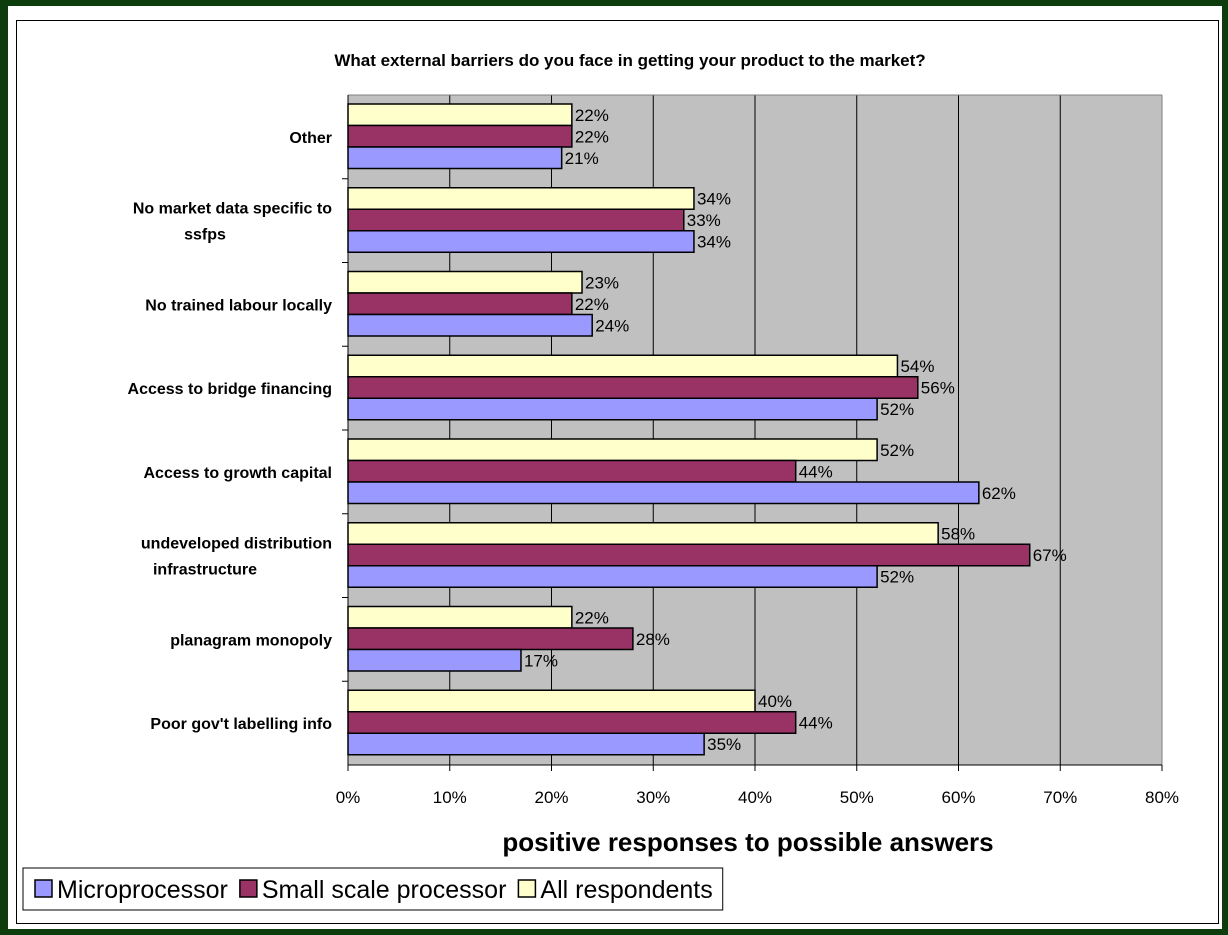 This screenshot has height=935, width=1228. I want to click on x-tick-label: 40%, so click(755, 797).